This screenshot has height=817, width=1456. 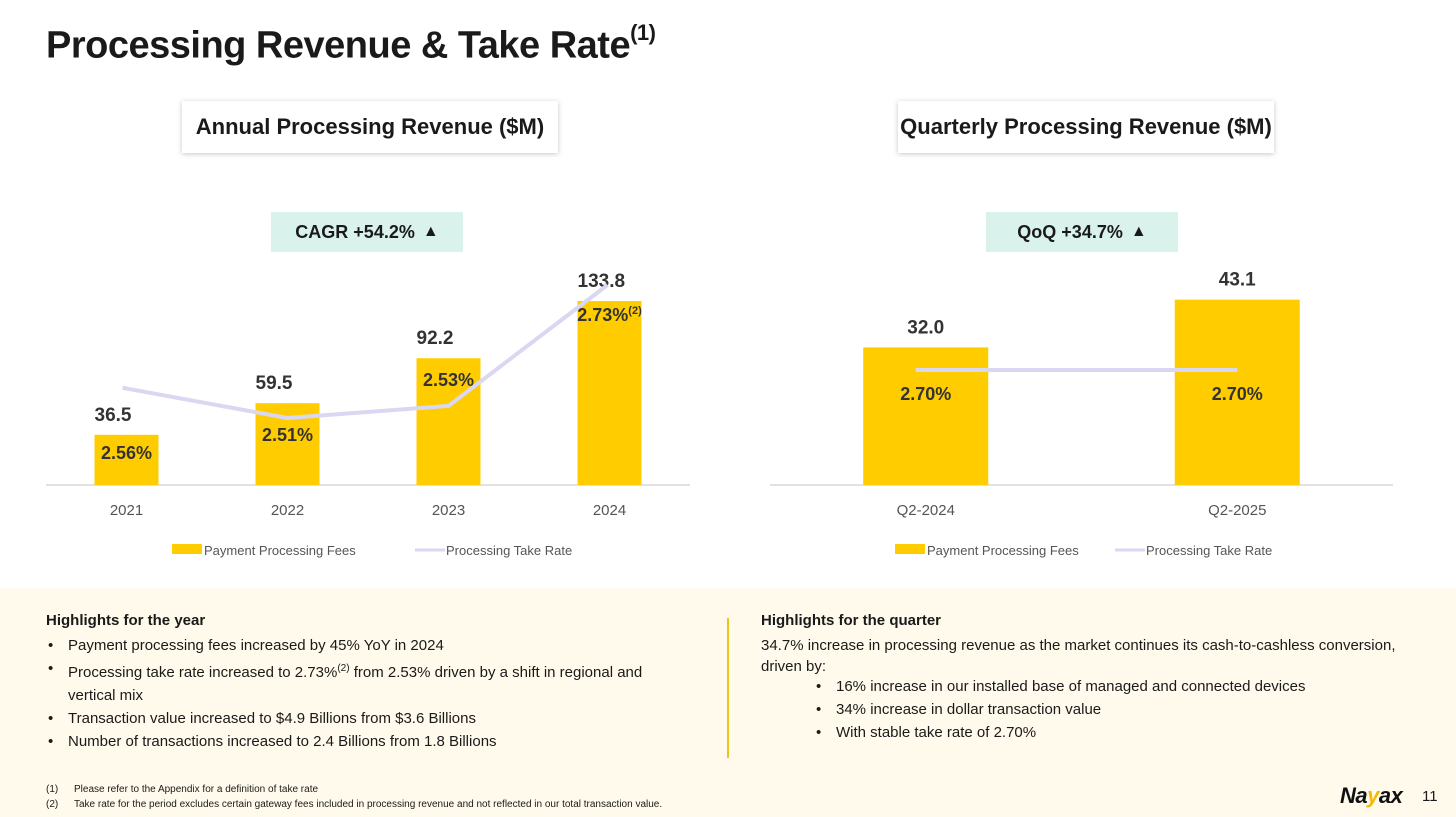 I want to click on take-rate-label: 2.51%, so click(x=287, y=435).